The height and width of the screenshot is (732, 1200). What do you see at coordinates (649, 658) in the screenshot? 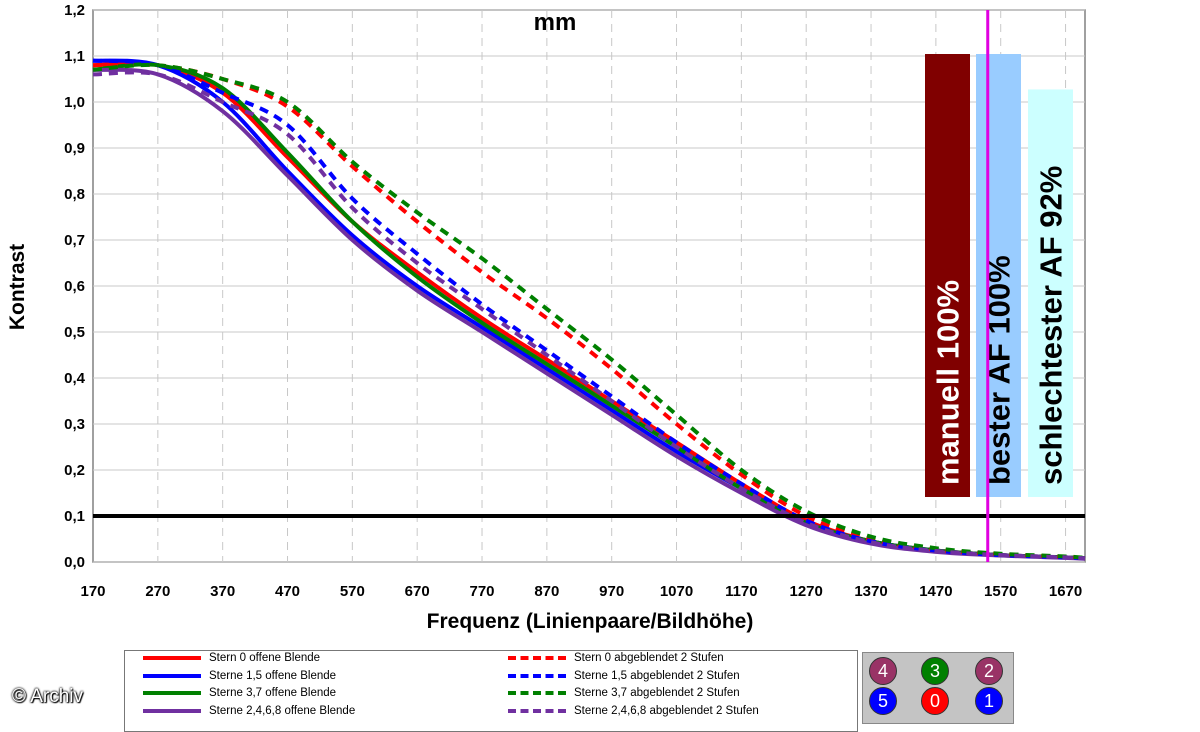
I see `legend-label: Stern 0 abgeblendet 2 Stufen` at bounding box center [649, 658].